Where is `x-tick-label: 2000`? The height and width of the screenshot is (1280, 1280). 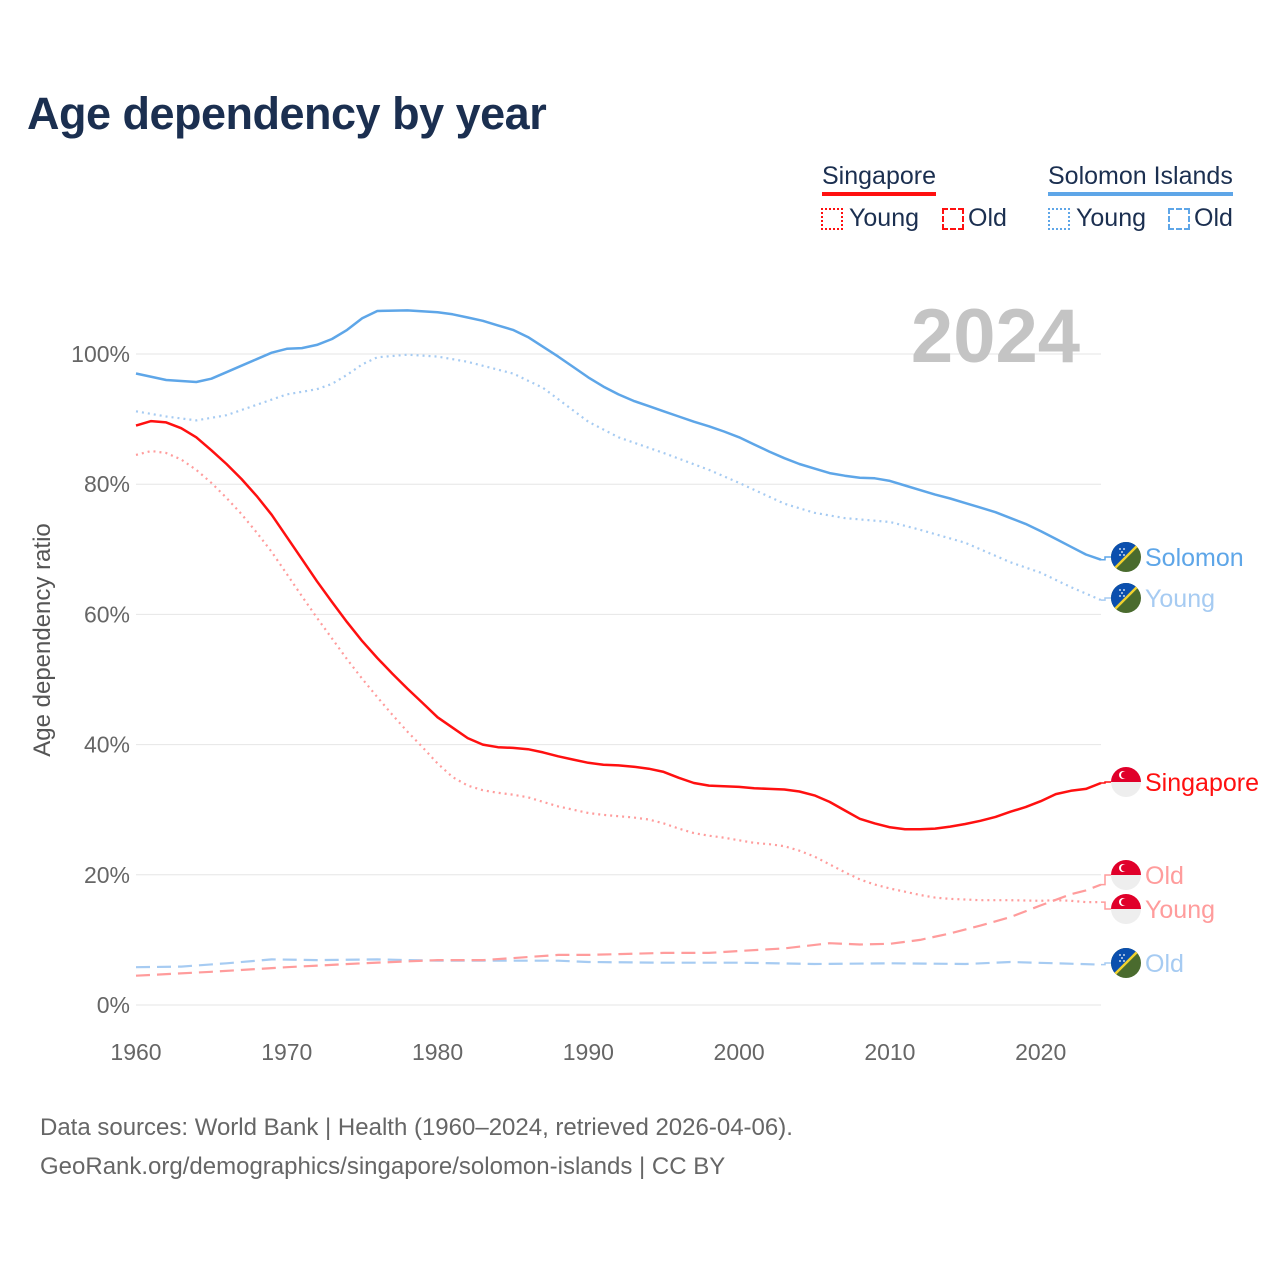
x-tick-label: 2000 is located at coordinates (739, 1052).